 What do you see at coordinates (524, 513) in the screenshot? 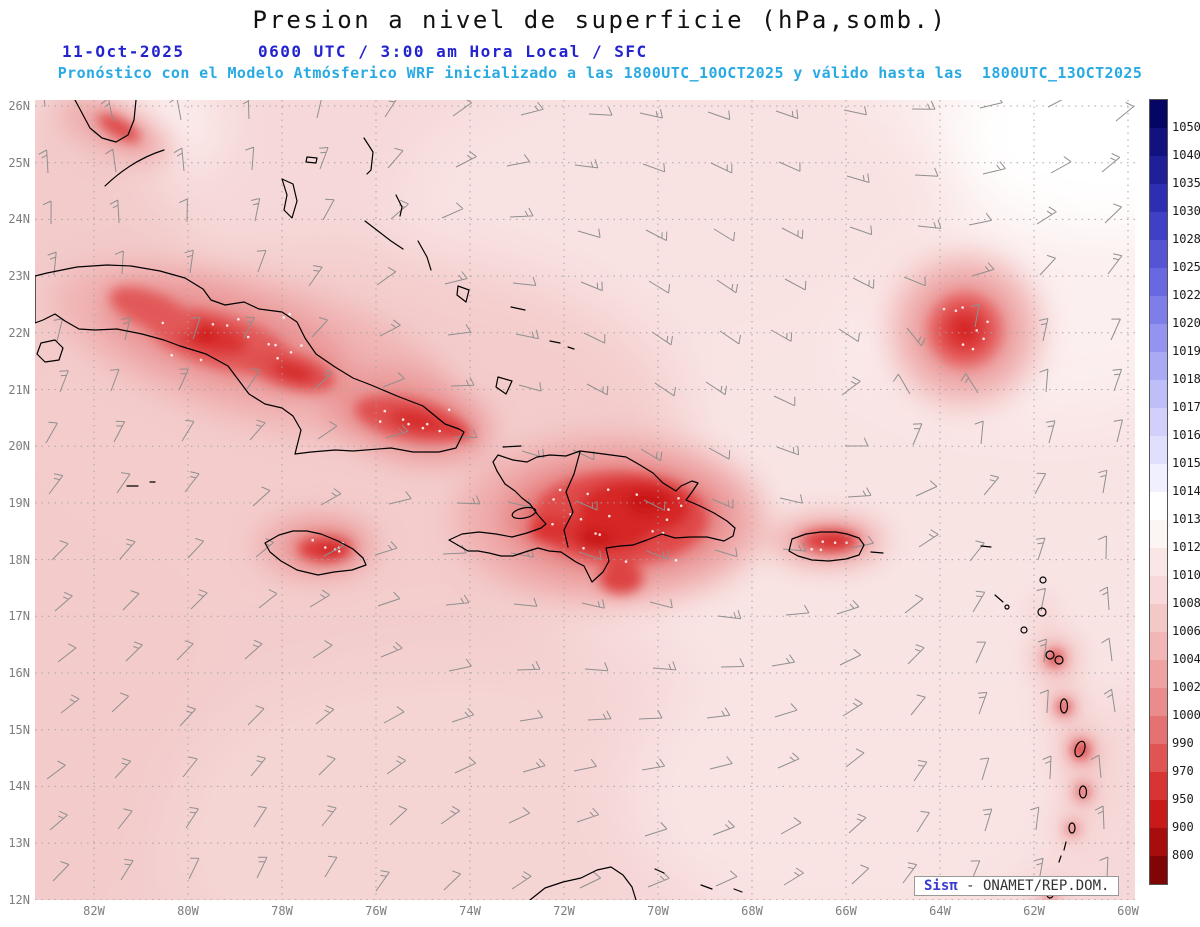
I see `gonave-island` at bounding box center [524, 513].